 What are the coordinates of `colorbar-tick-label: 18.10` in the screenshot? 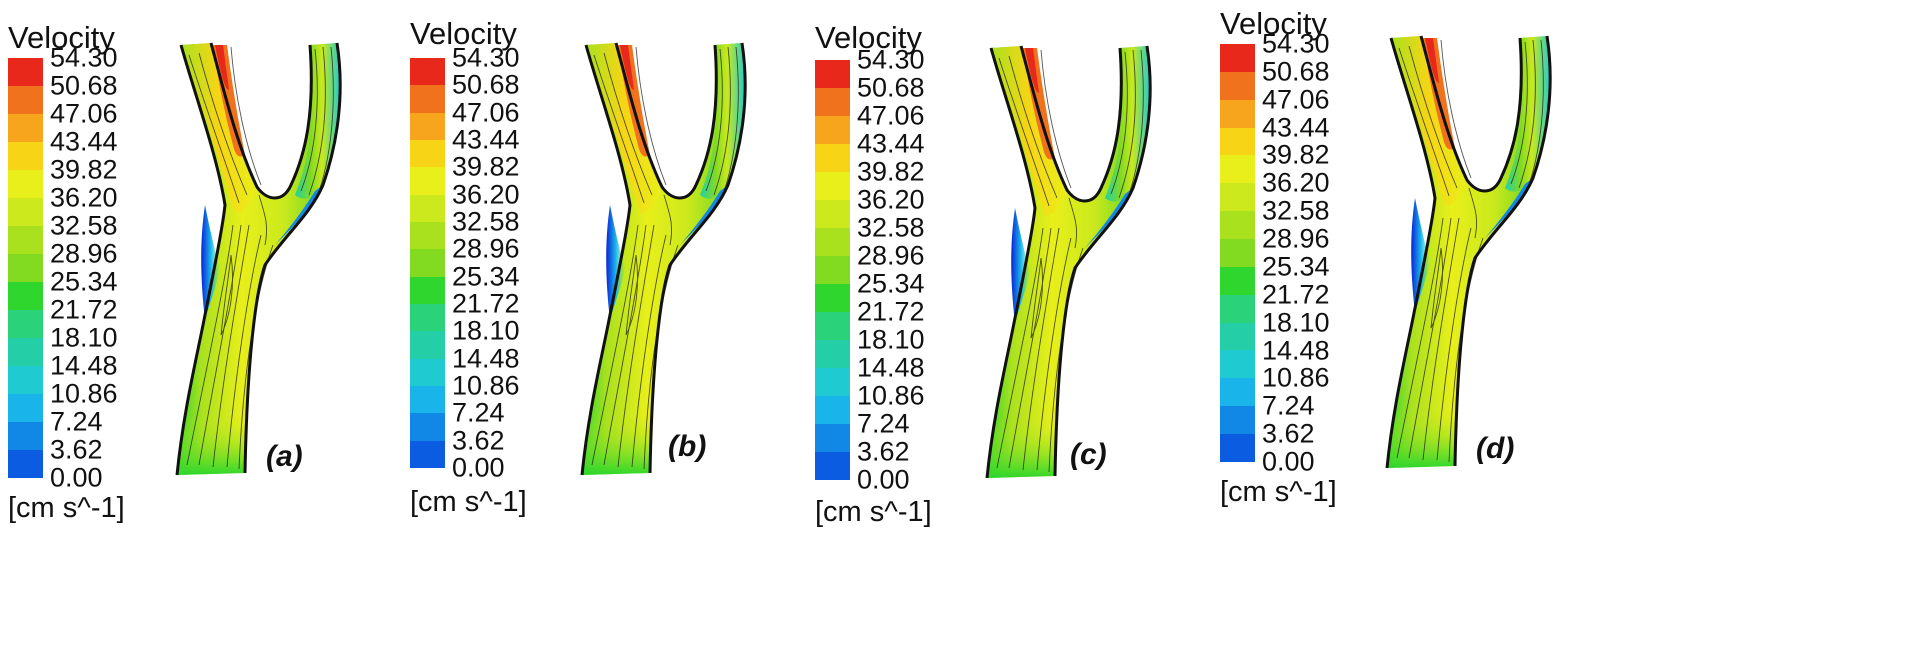 It's located at (84, 337).